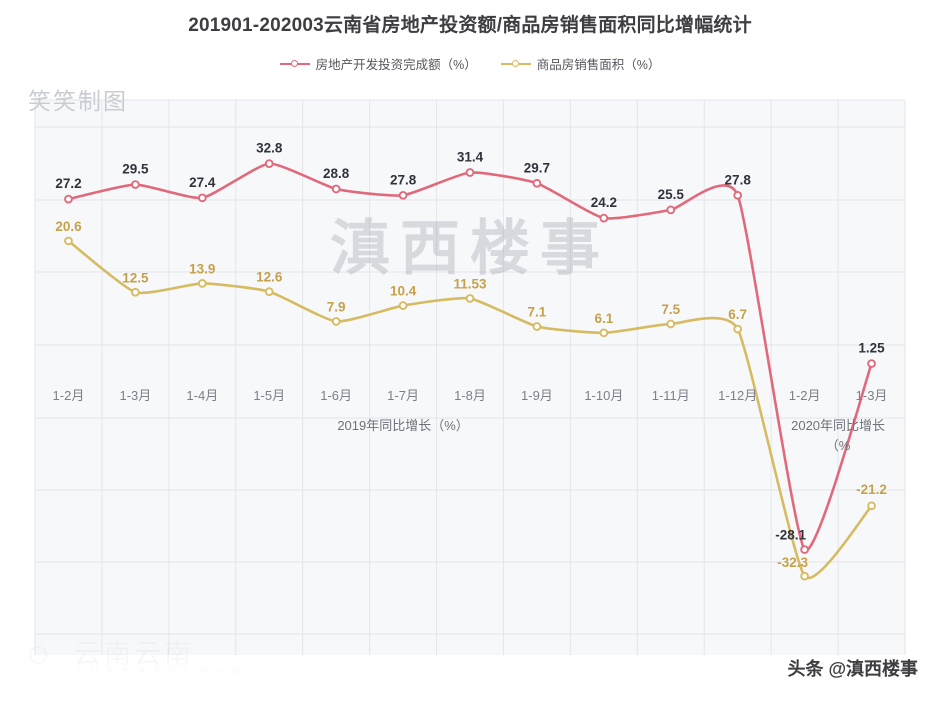 This screenshot has width=940, height=704. I want to click on x-tick-label: 1-12月, so click(737, 395).